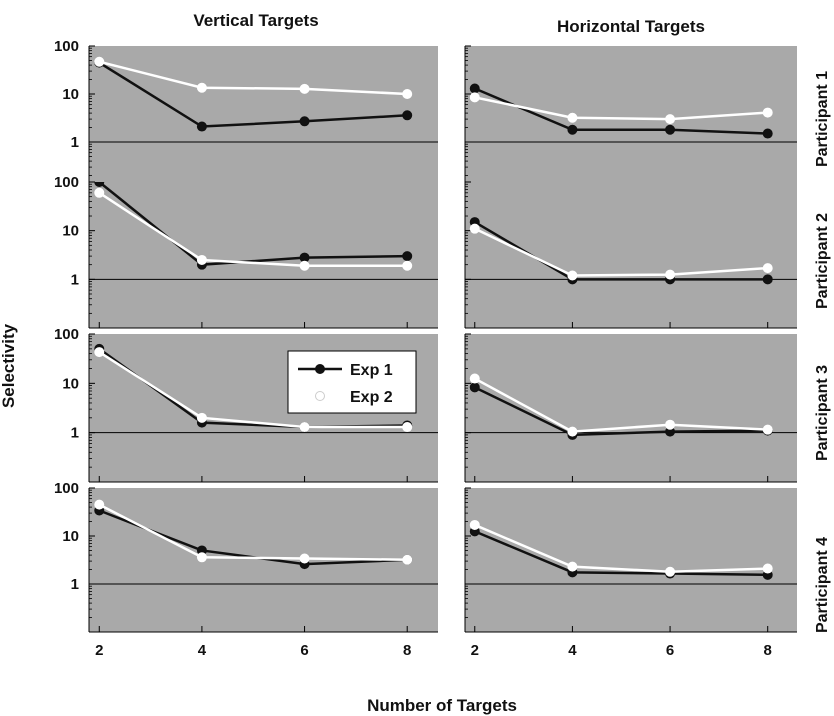 The width and height of the screenshot is (834, 716). I want to click on row-label-participant-4: Participant 4, so click(822, 585).